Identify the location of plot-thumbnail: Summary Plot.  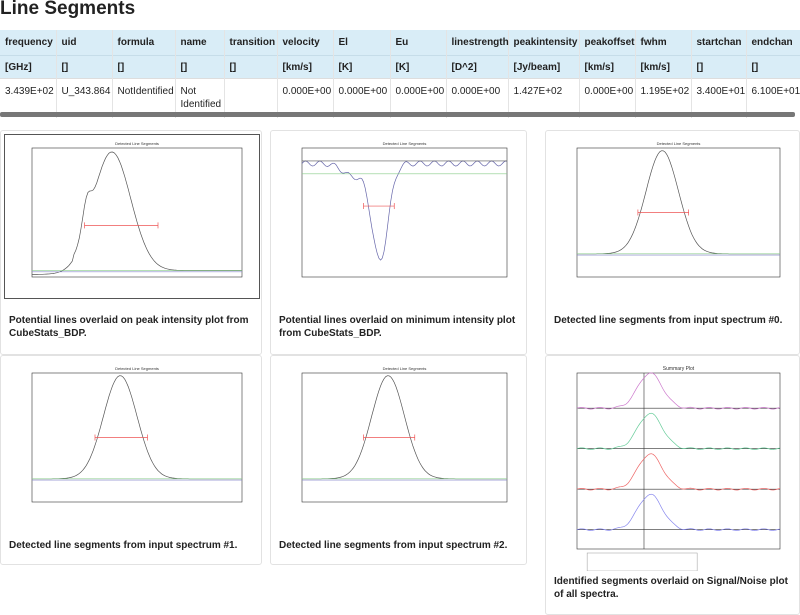
(678, 468).